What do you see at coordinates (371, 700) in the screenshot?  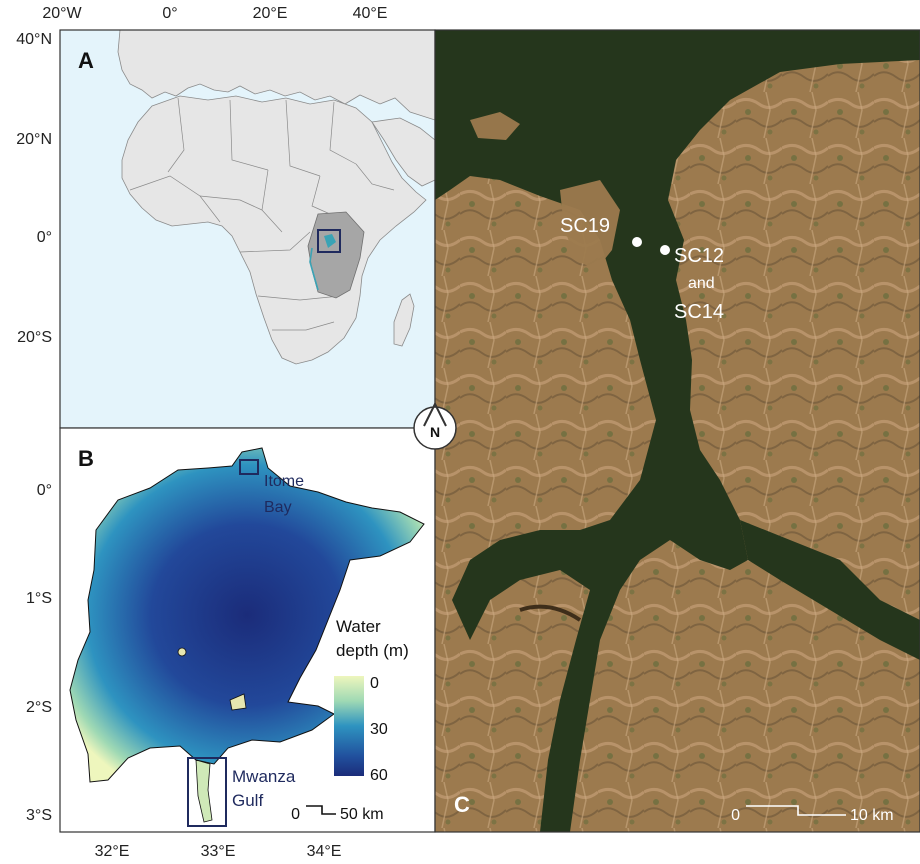 I see `water-depth-legend: Water depth (m) 0 30 60` at bounding box center [371, 700].